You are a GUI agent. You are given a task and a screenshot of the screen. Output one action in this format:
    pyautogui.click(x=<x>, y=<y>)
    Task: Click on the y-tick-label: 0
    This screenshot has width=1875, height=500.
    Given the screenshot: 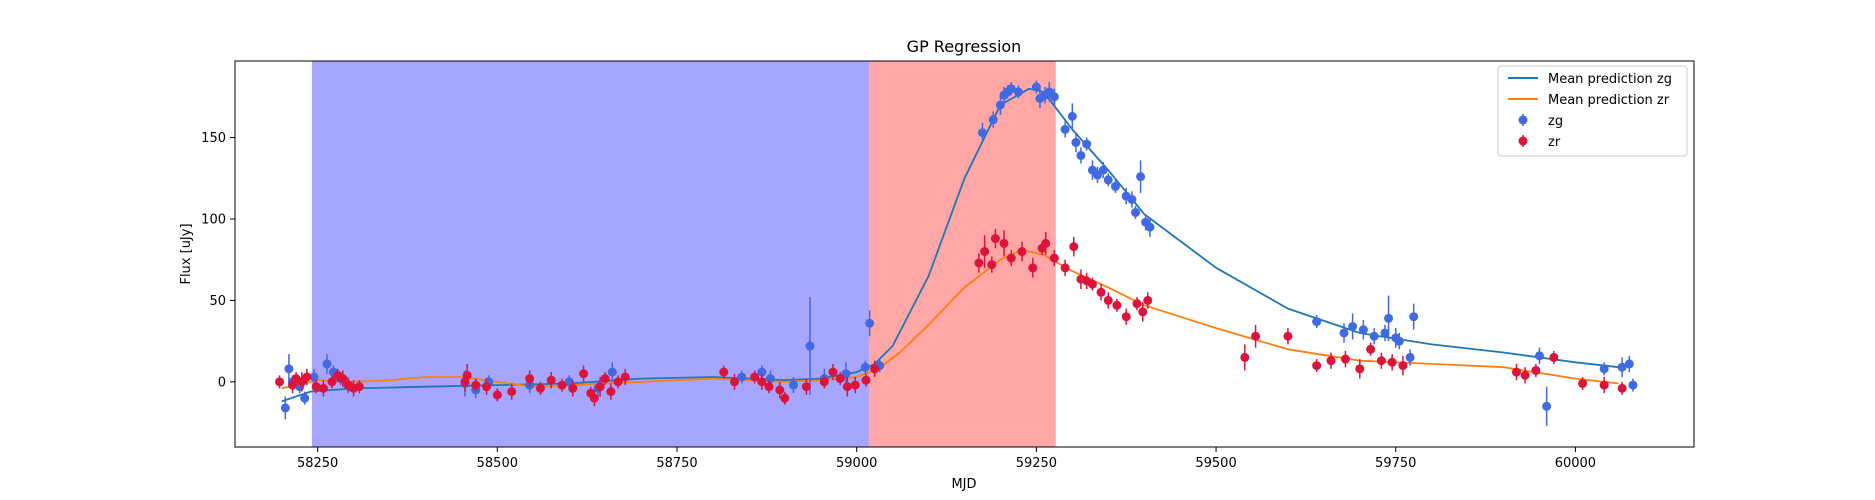 What is the action you would take?
    pyautogui.click(x=222, y=382)
    